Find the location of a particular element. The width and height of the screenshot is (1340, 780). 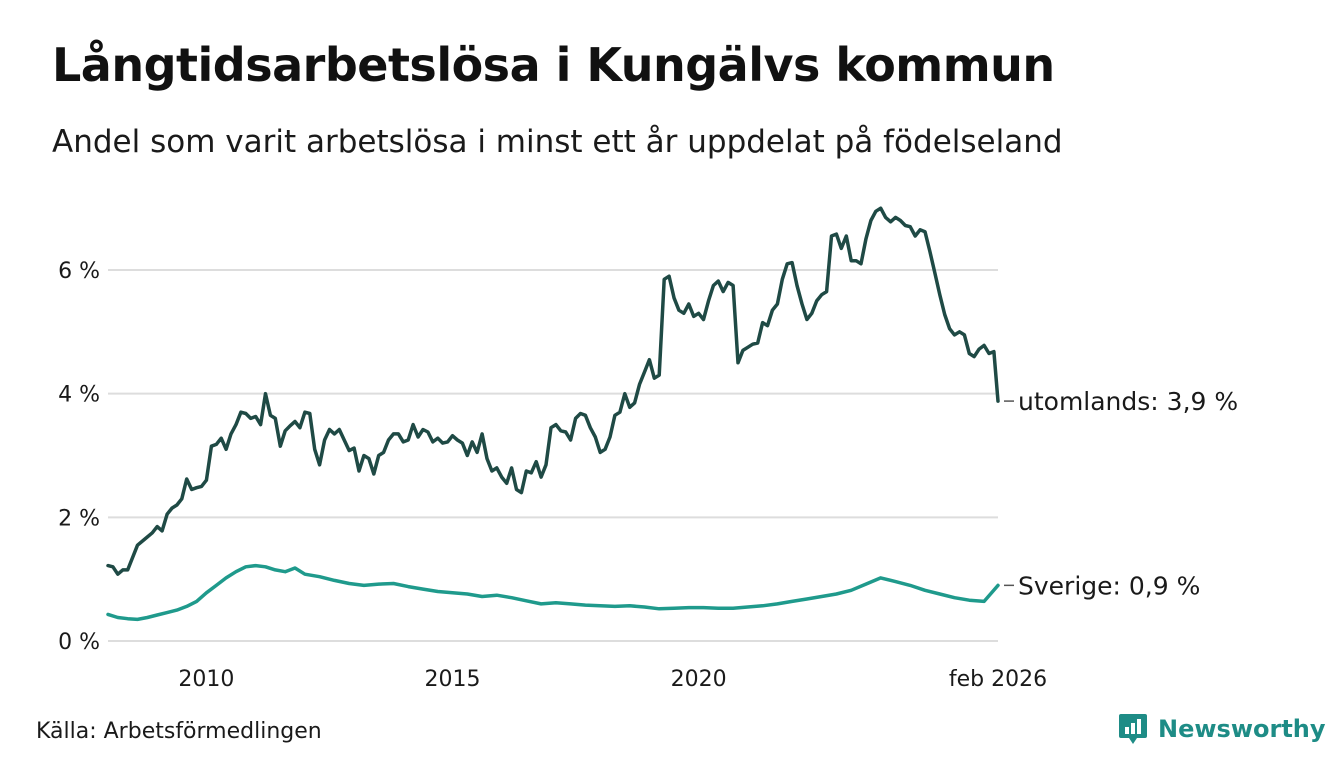

y-tick-label: 0 % is located at coordinates (79, 642).